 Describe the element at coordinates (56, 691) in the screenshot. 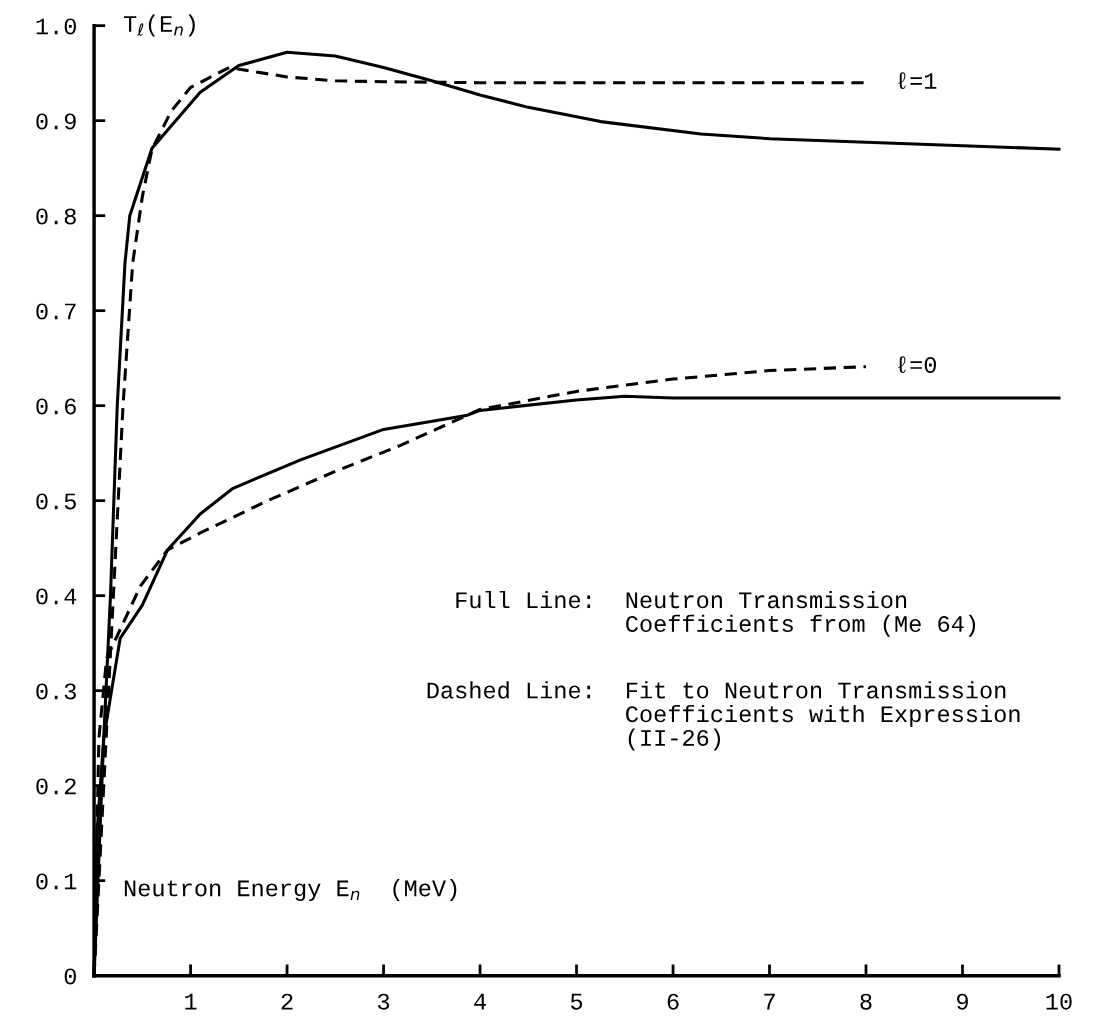

I see `y-tick-label: 0.3` at that location.